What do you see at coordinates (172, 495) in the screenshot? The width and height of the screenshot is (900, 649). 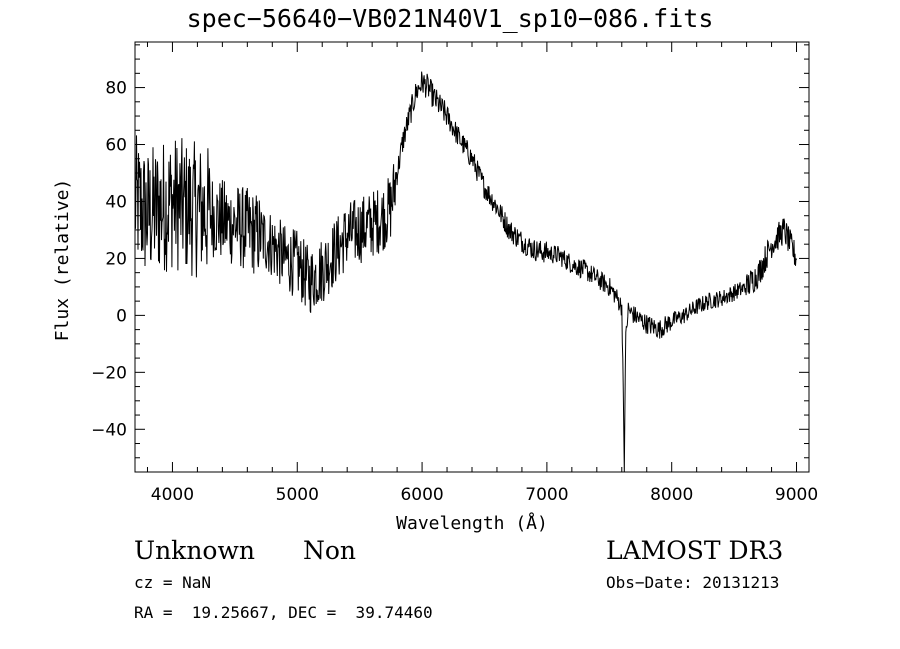 I see `x-tick-label: 4000` at bounding box center [172, 495].